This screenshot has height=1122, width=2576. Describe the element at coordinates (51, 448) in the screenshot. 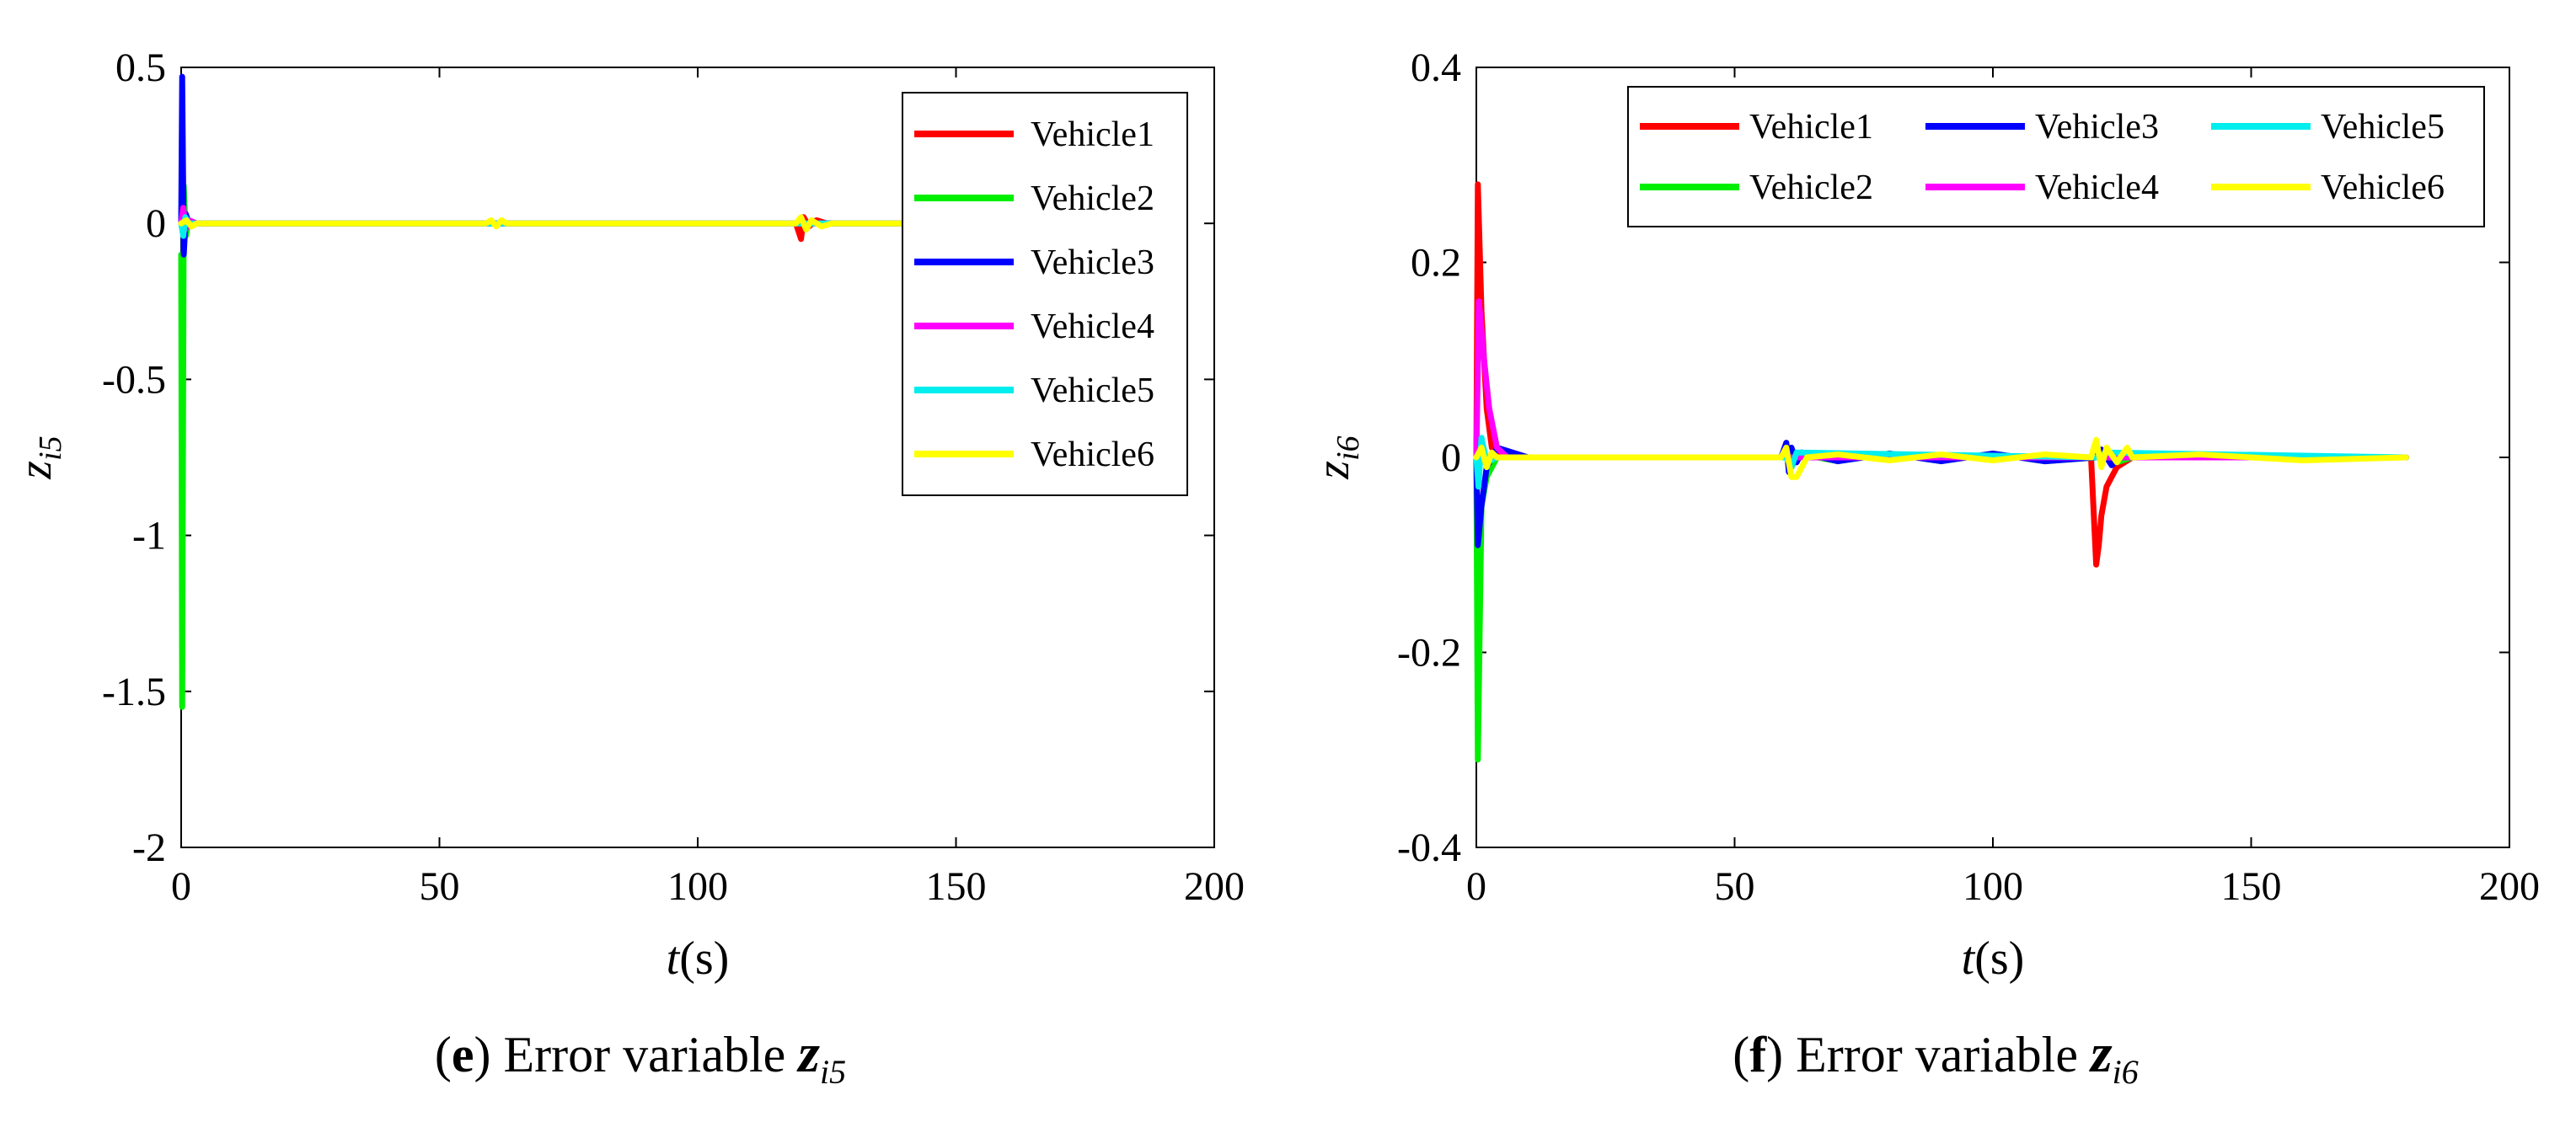

I see `y-axis-subscript: i5` at that location.